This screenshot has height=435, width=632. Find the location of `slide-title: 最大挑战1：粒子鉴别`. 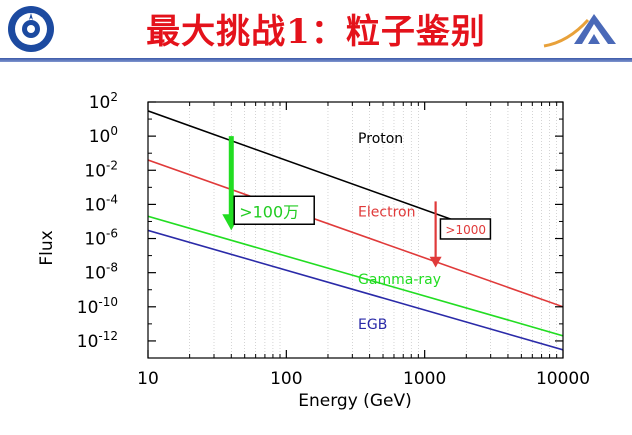

slide-title: 最大挑战1：粒子鉴别 is located at coordinates (316, 32).